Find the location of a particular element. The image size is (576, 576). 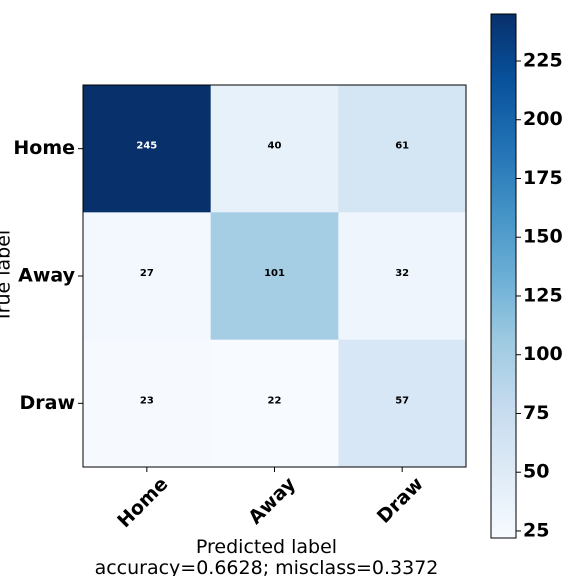

colorbar-tick-label: 125 is located at coordinates (543, 295).